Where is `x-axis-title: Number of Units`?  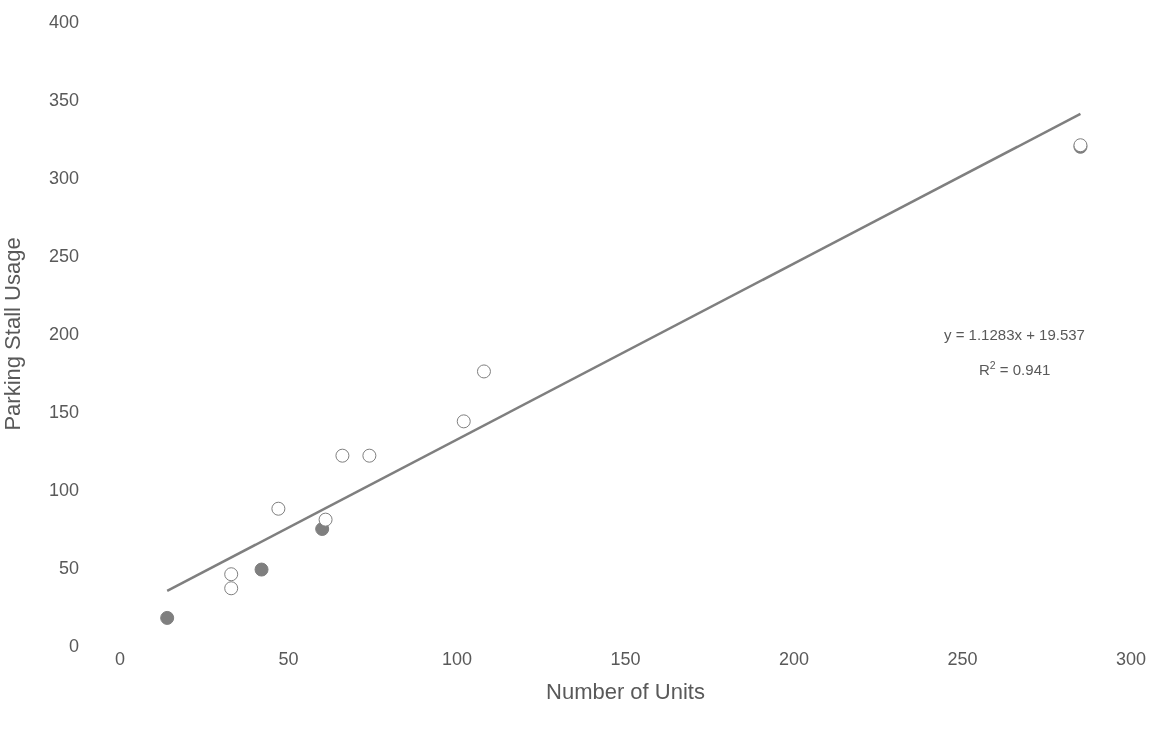
x-axis-title: Number of Units is located at coordinates (625, 691).